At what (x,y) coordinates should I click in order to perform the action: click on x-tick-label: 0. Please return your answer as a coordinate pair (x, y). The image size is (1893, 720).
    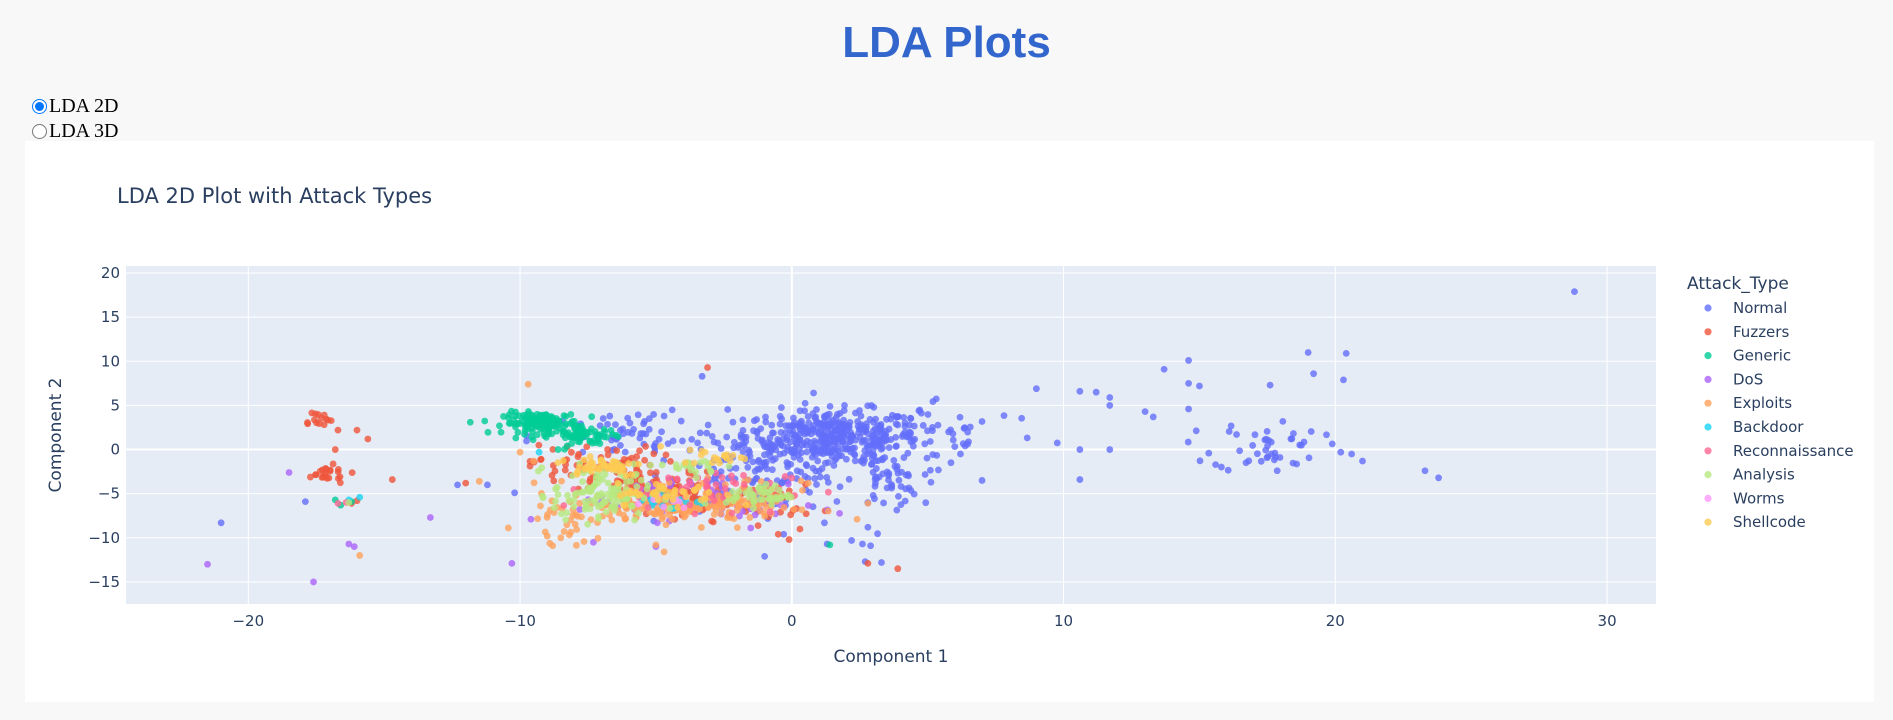
    Looking at the image, I should click on (792, 621).